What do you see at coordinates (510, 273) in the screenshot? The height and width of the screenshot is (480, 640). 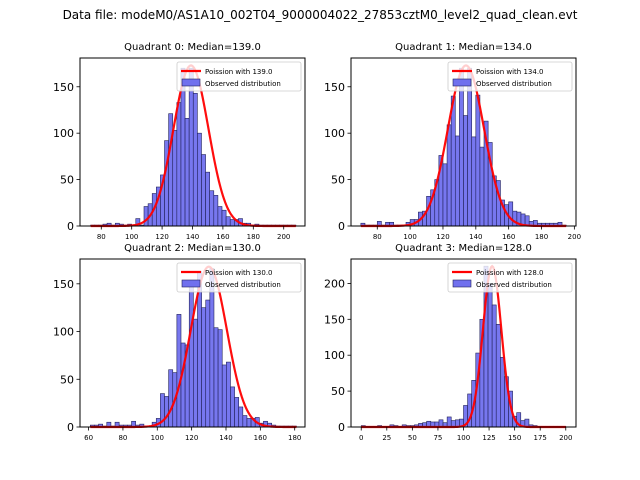 I see `legend-label-poisson: Poission with 128.0` at bounding box center [510, 273].